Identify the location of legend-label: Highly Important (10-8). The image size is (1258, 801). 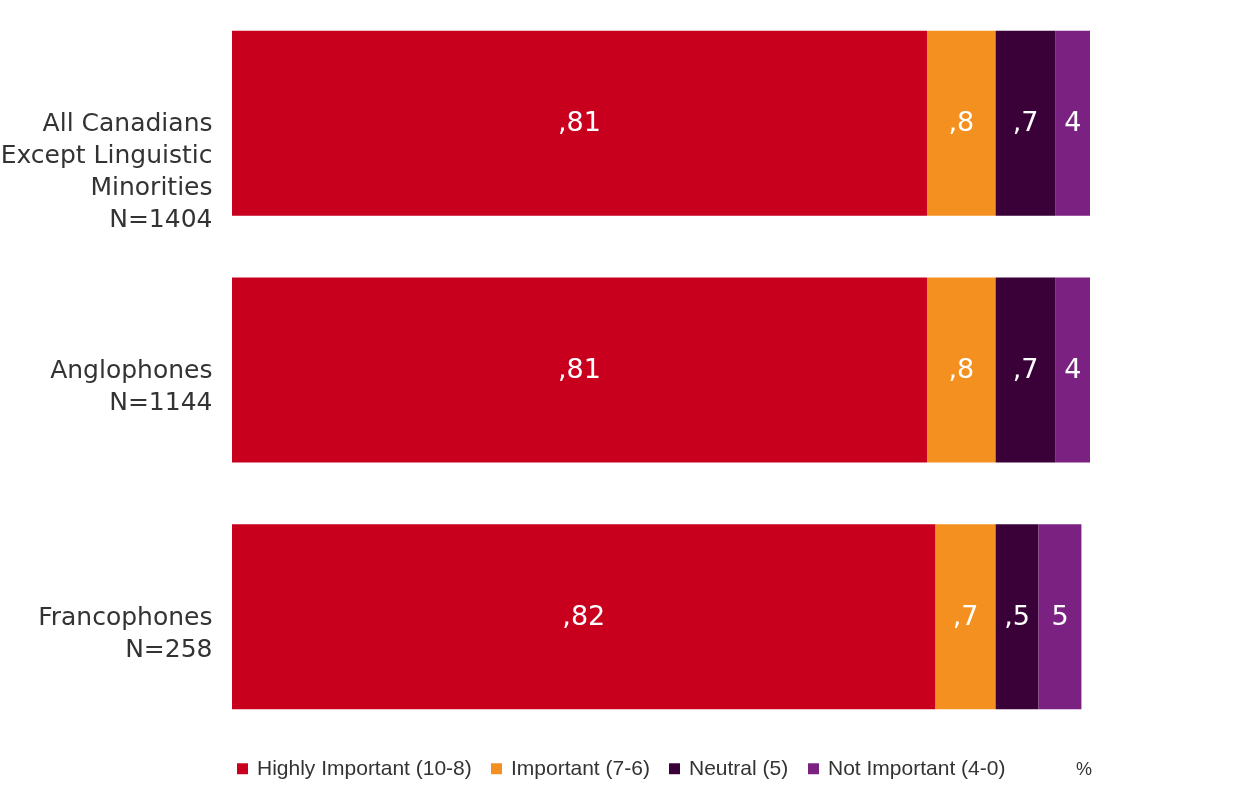
(364, 767).